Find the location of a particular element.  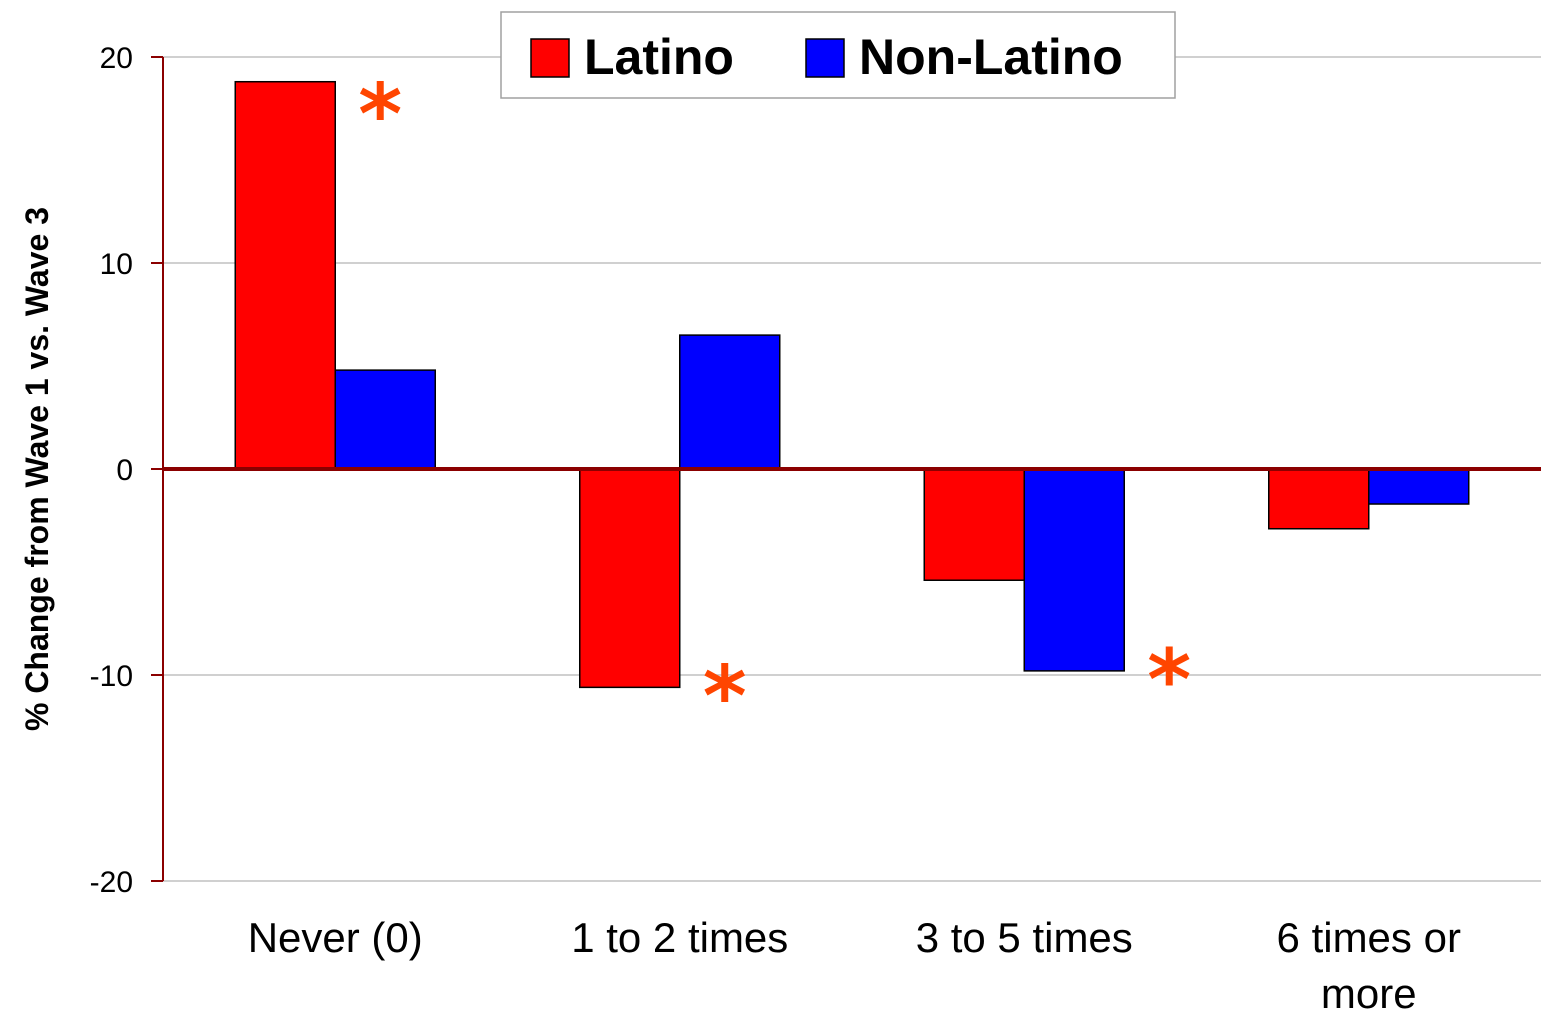

legend-swatch-latino is located at coordinates (550, 58).